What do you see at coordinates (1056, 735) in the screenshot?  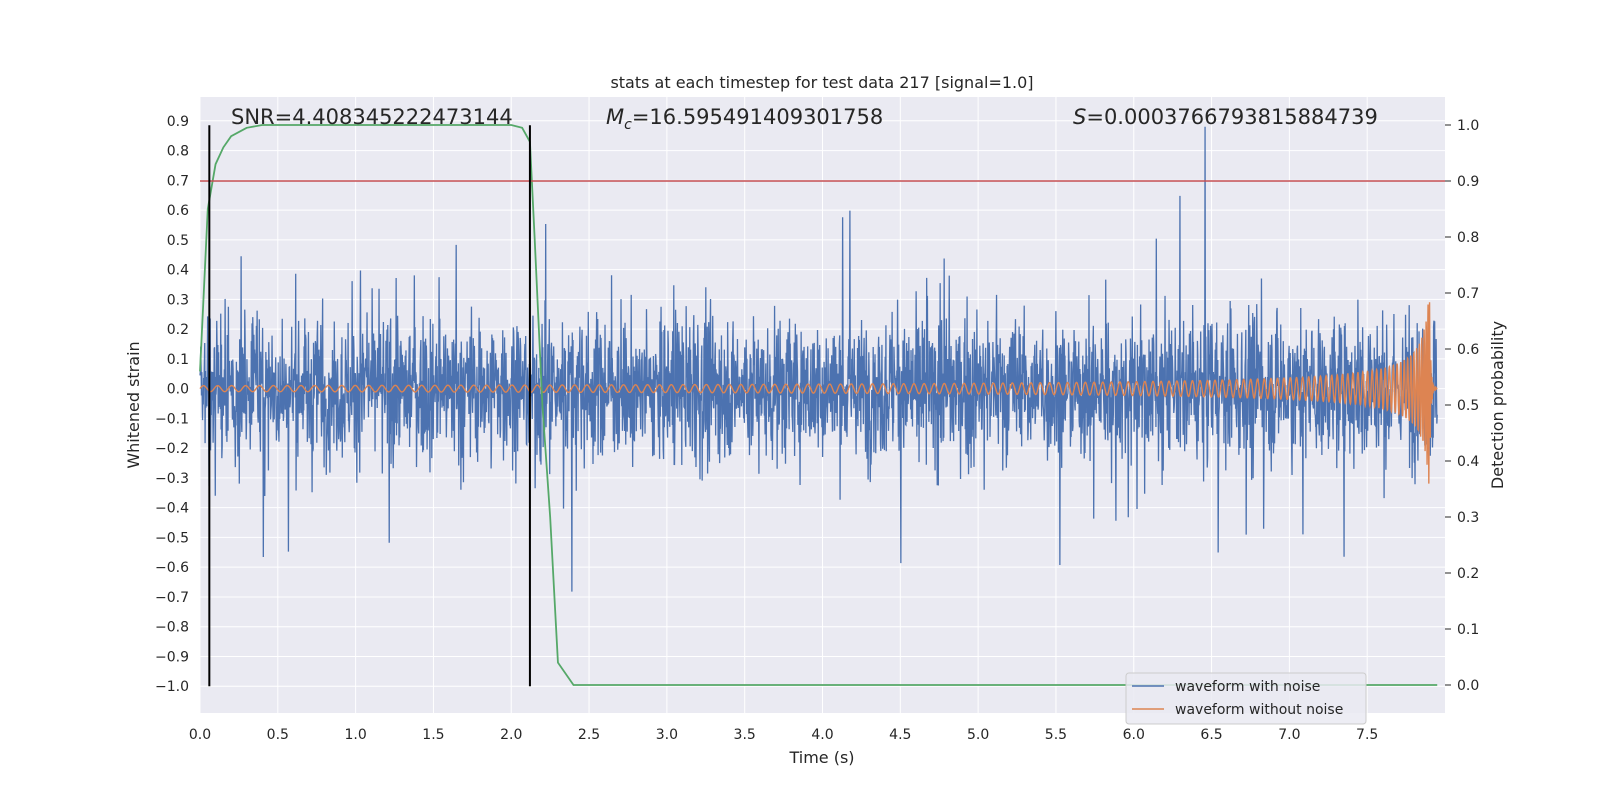 I see `x-tick-label: 5.5` at bounding box center [1056, 735].